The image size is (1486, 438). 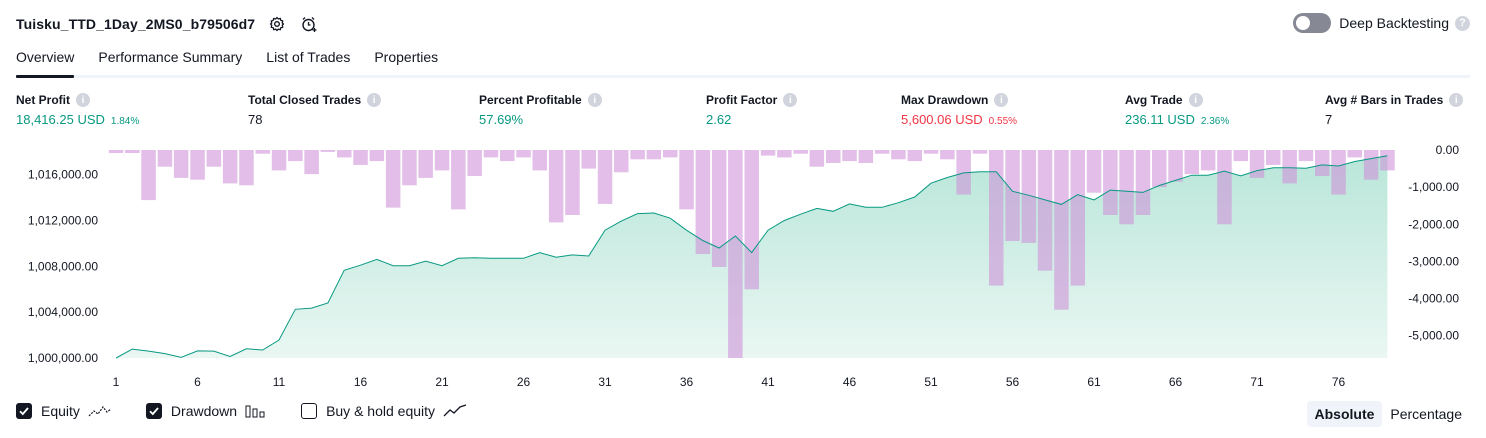 What do you see at coordinates (1426, 414) in the screenshot?
I see `mode-percentage: Percentage` at bounding box center [1426, 414].